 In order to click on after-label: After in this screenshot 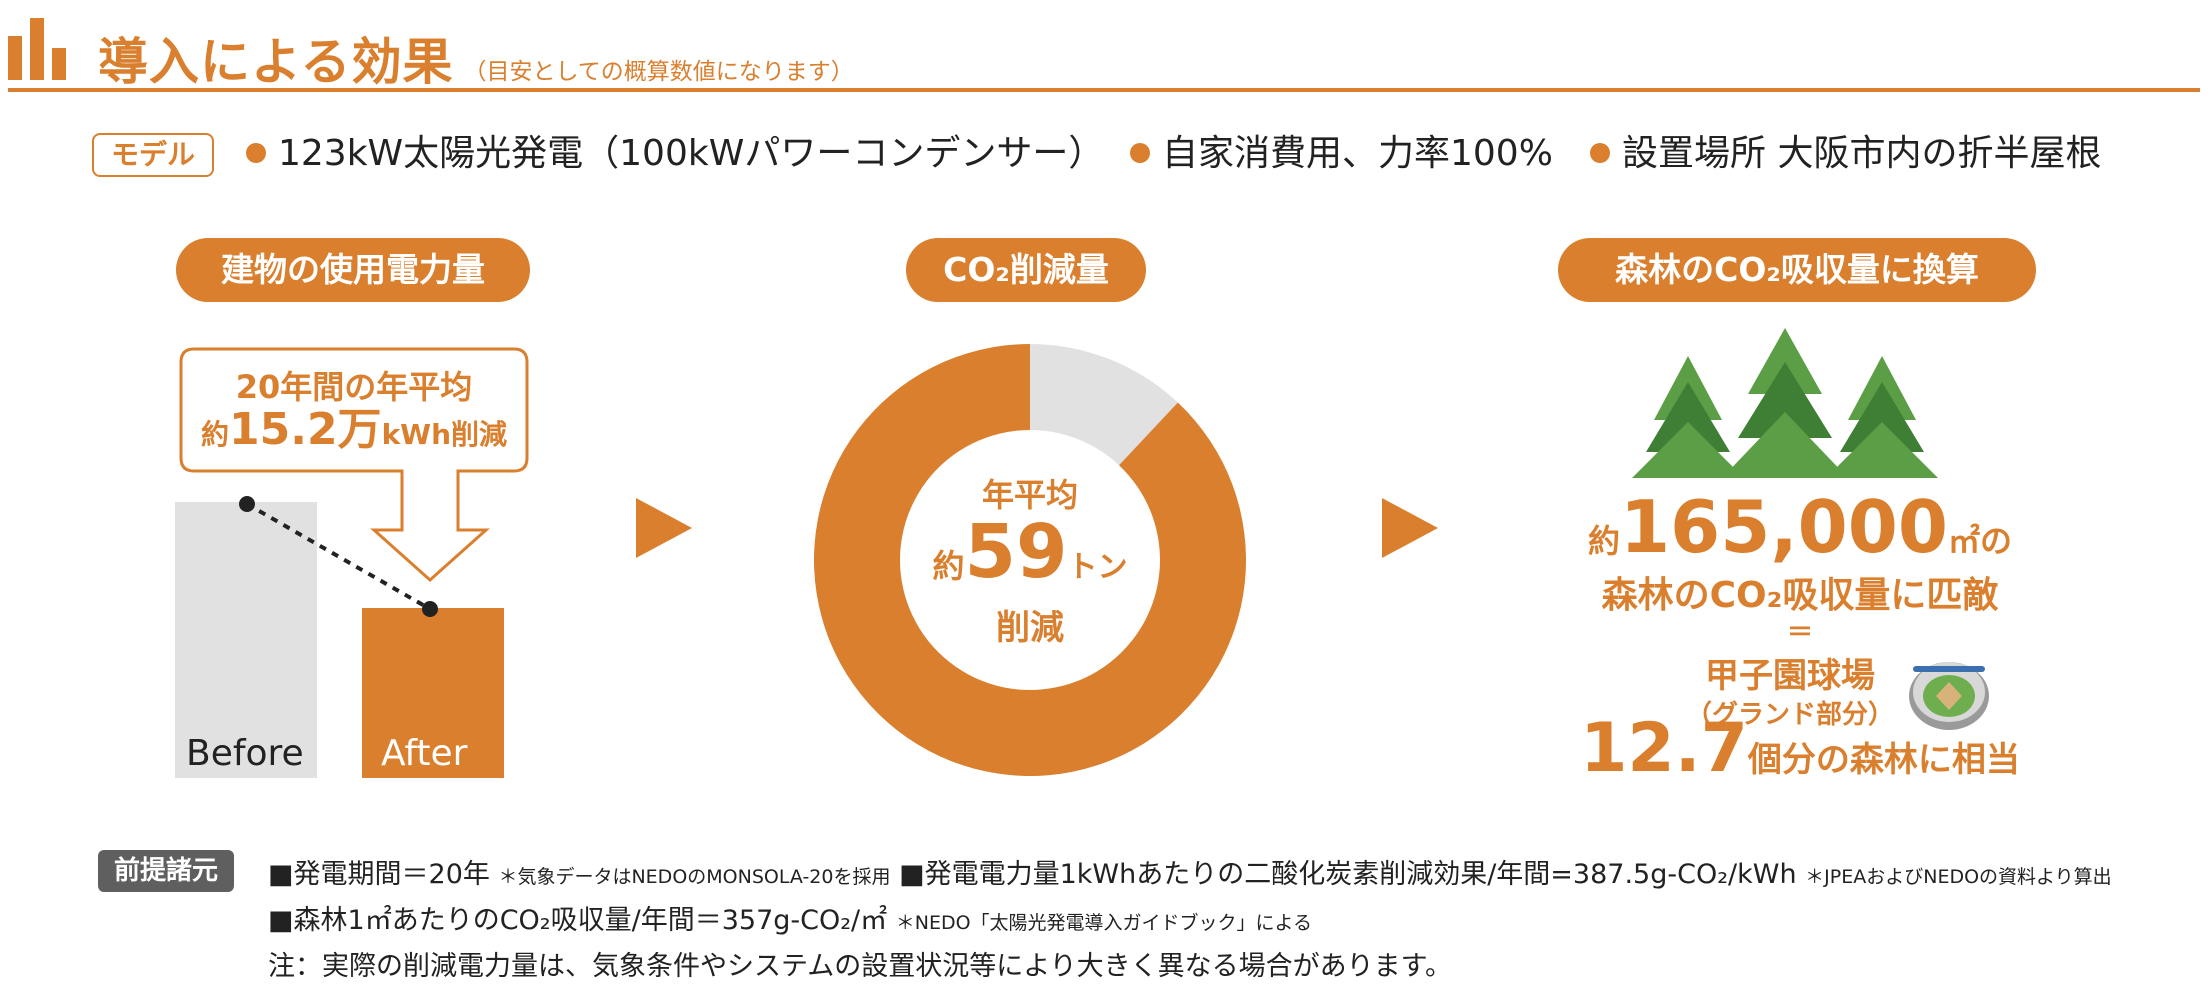, I will do `click(424, 753)`.